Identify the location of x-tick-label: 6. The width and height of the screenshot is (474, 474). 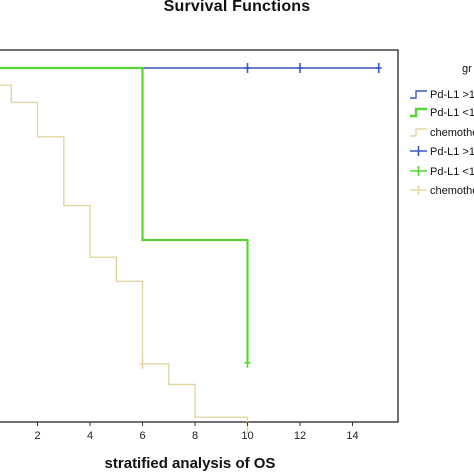
(142, 436).